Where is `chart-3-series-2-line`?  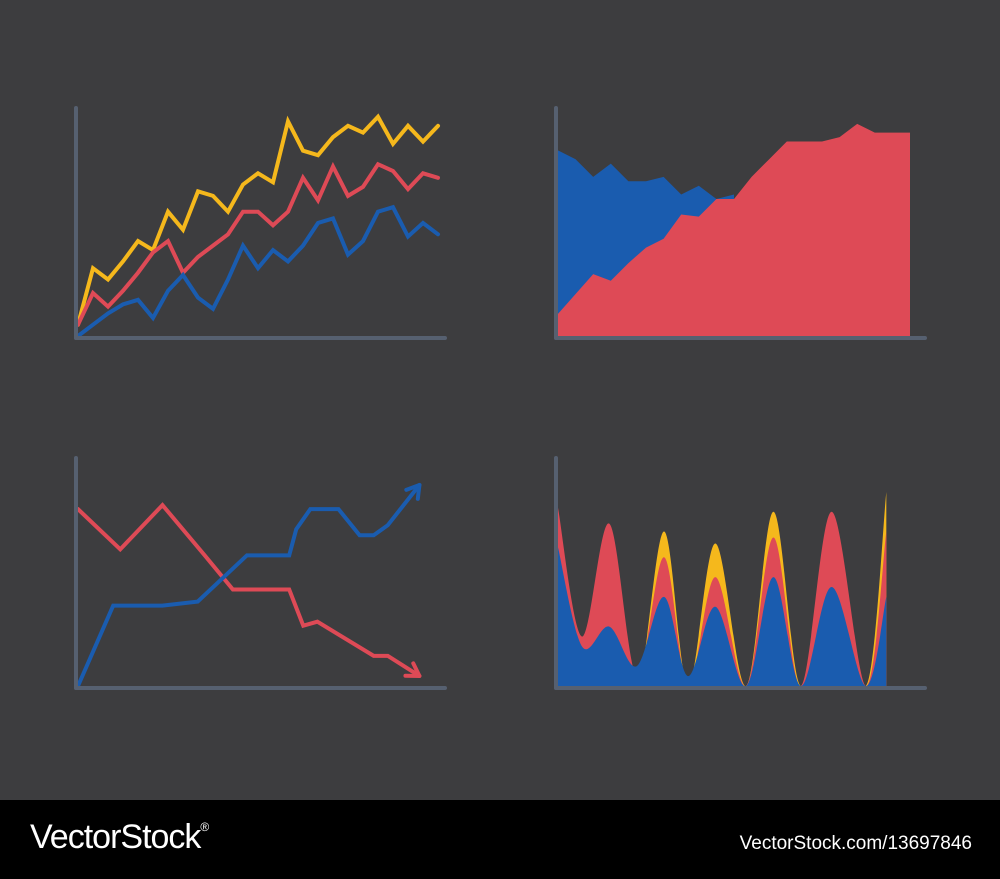 chart-3-series-2-line is located at coordinates (249, 585).